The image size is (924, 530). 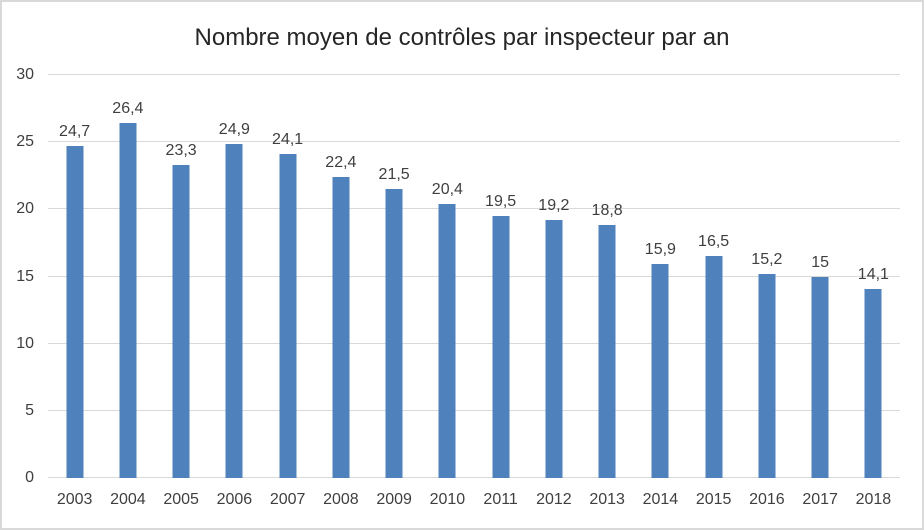 I want to click on bar-slot-2018: 14,1, so click(x=873, y=276).